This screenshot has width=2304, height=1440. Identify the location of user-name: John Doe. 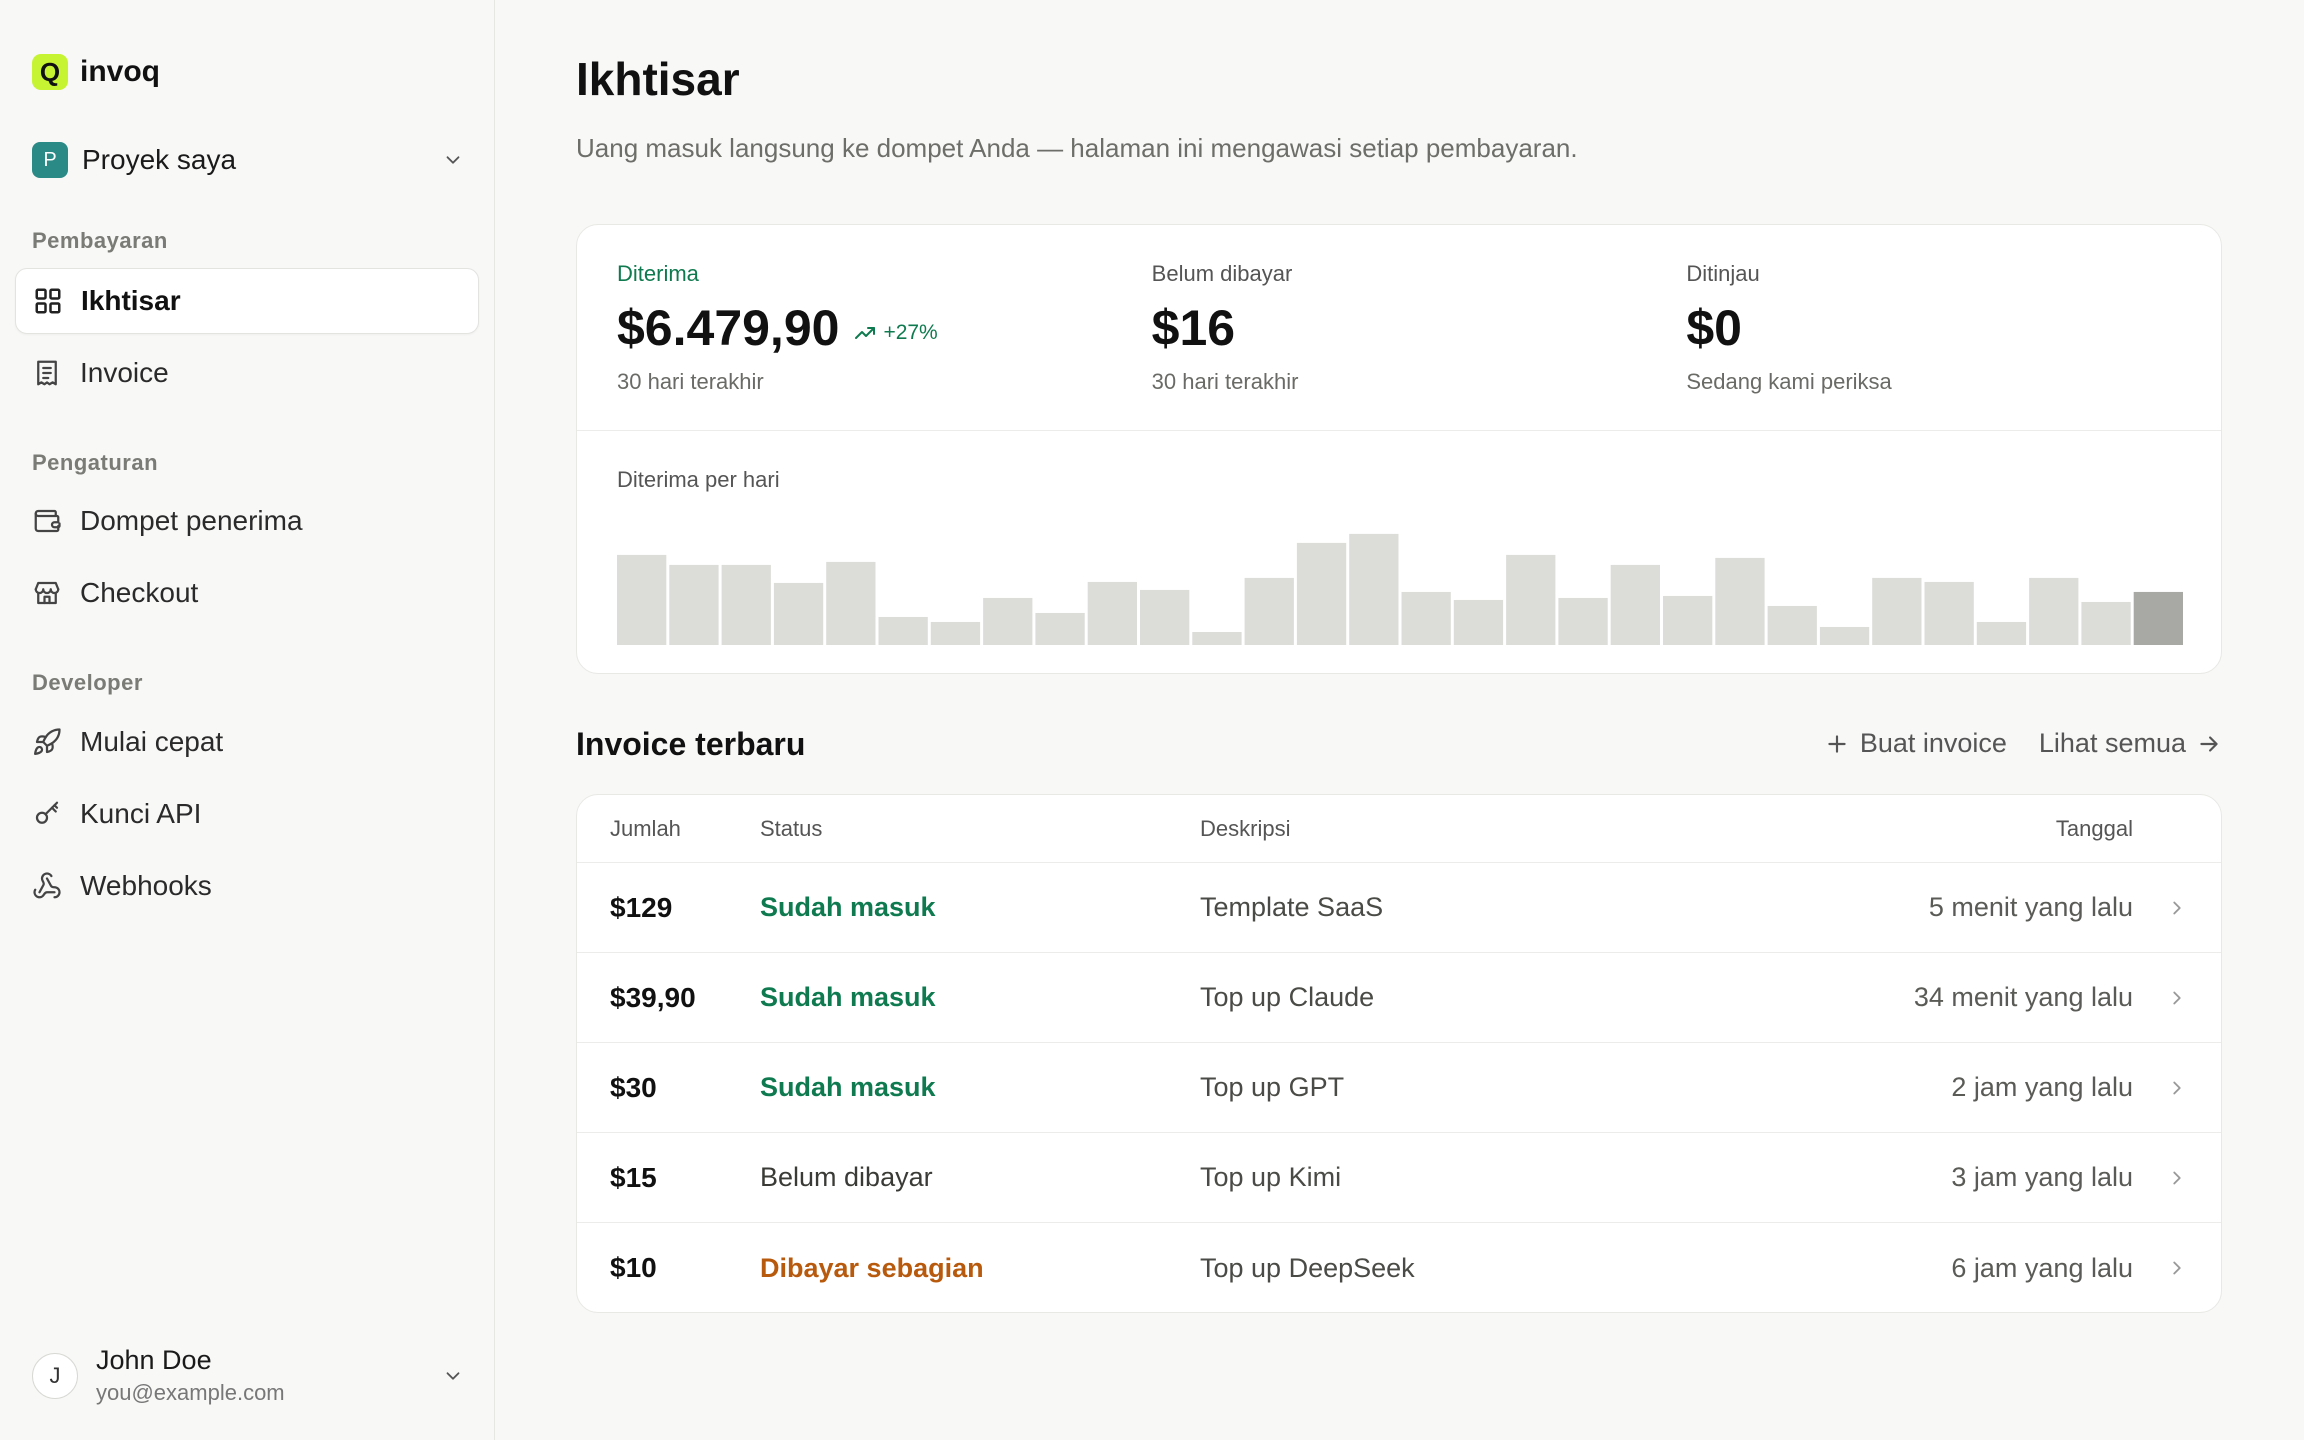
(154, 1360).